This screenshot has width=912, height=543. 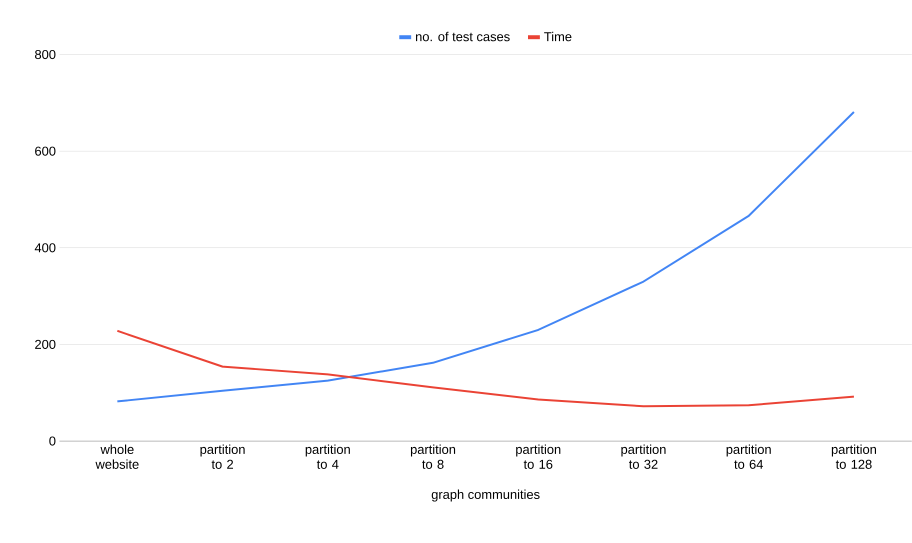 What do you see at coordinates (854, 456) in the screenshot?
I see `x-tick-label: partition to 128` at bounding box center [854, 456].